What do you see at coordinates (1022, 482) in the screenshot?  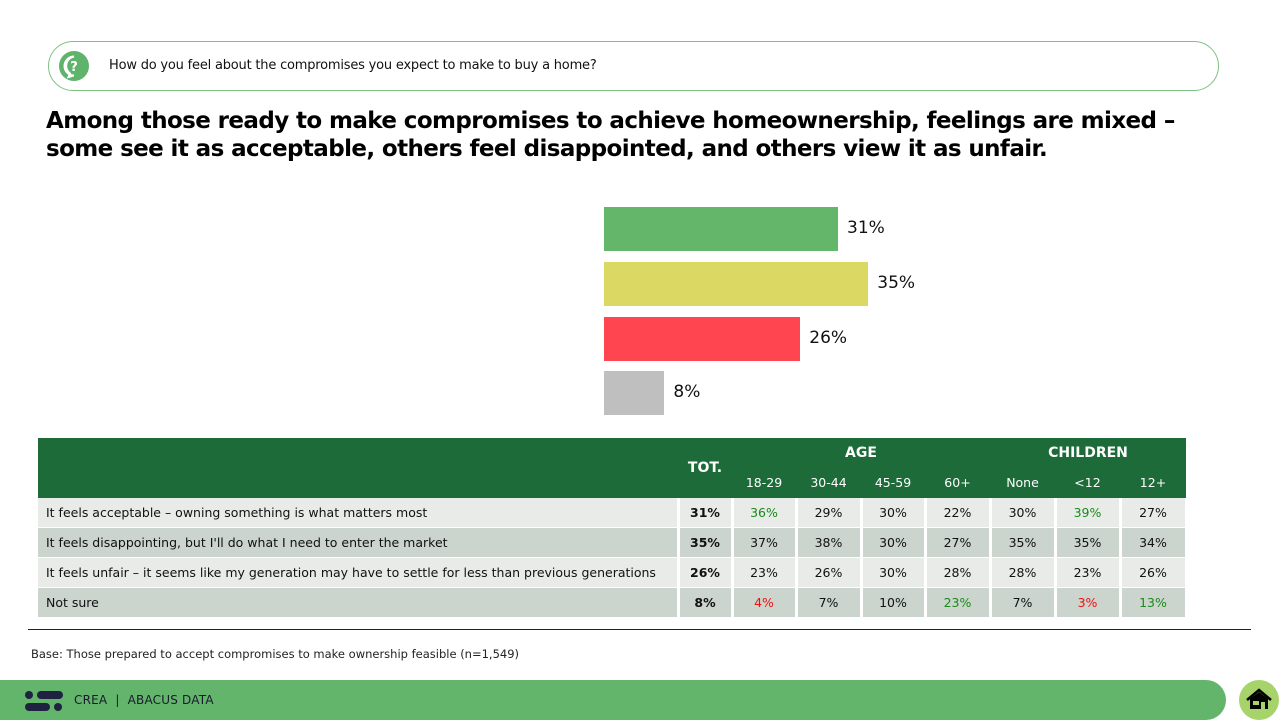 I see `header-subcolumn: None` at bounding box center [1022, 482].